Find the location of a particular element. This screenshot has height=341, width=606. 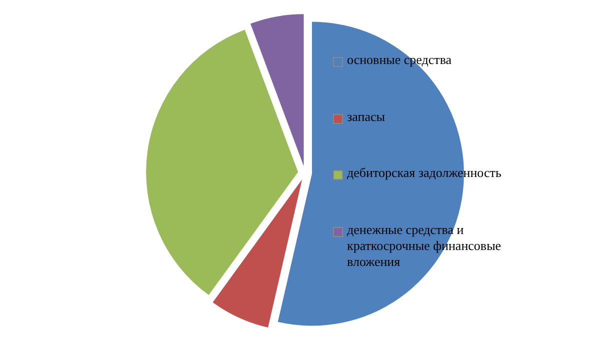

legend-label: запасы is located at coordinates (366, 117).